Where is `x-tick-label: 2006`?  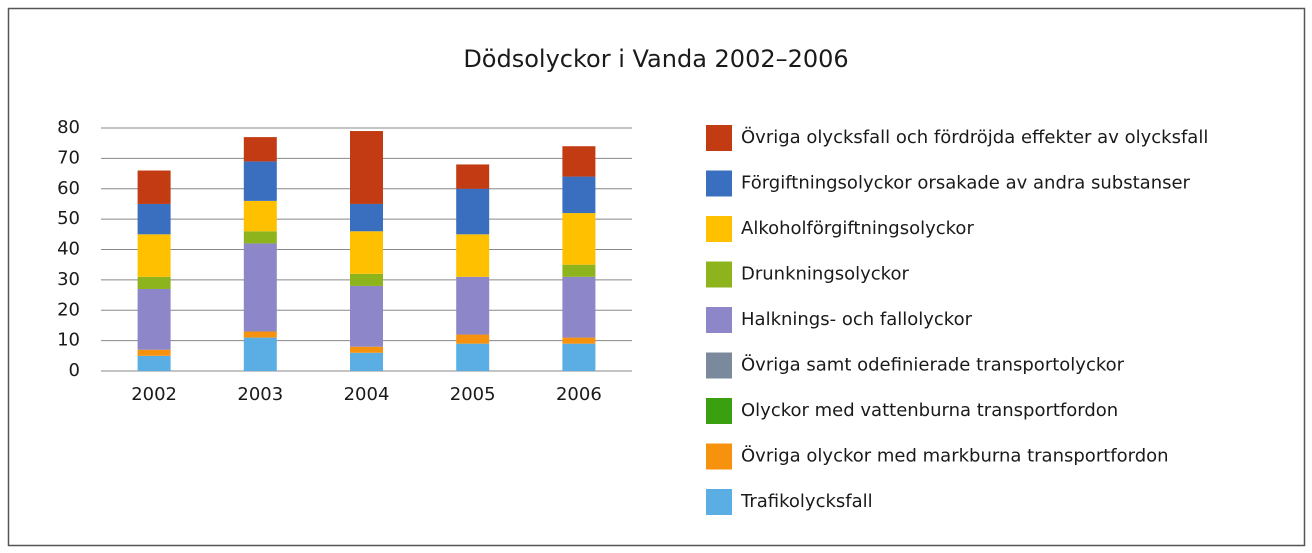
x-tick-label: 2006 is located at coordinates (579, 394).